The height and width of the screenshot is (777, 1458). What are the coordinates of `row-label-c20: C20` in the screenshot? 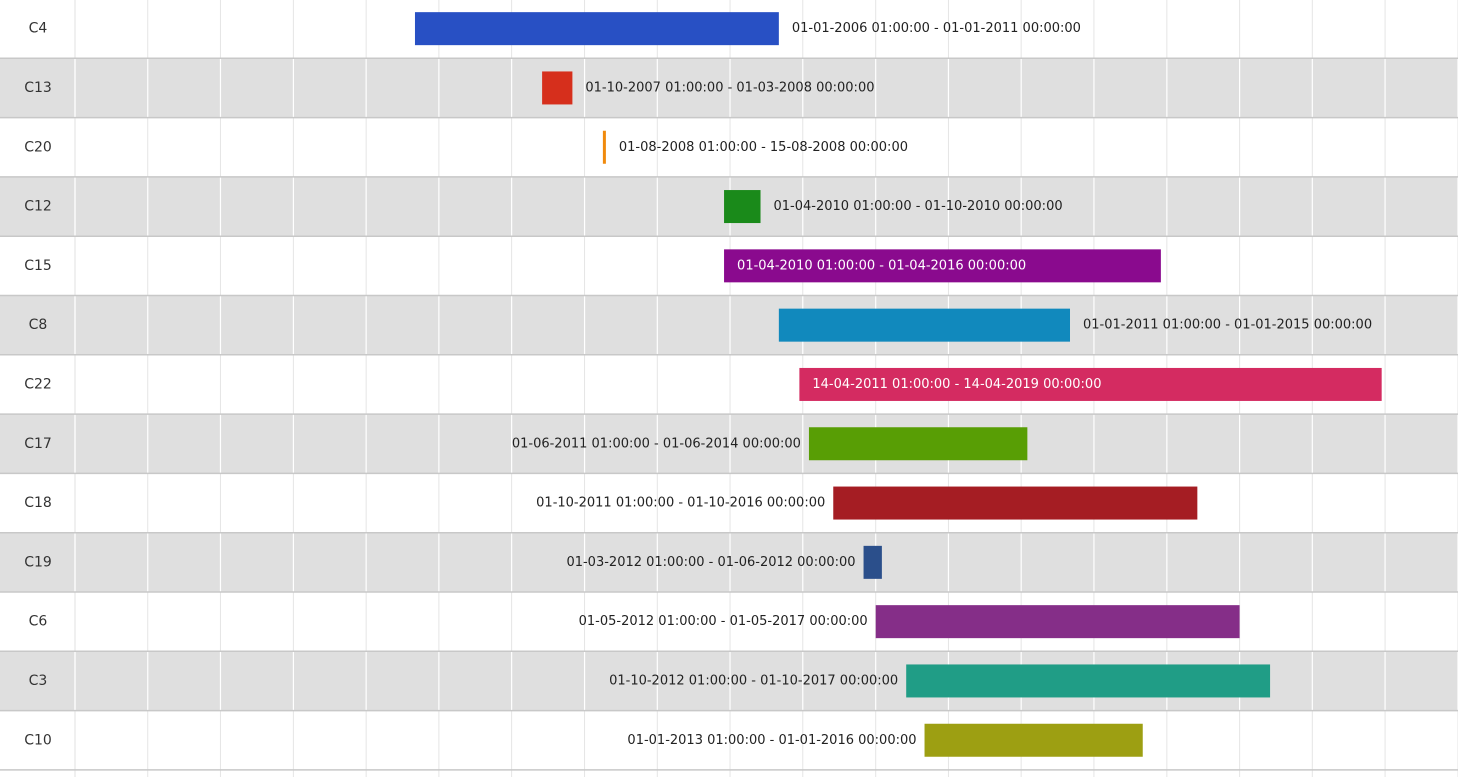 It's located at (38, 147).